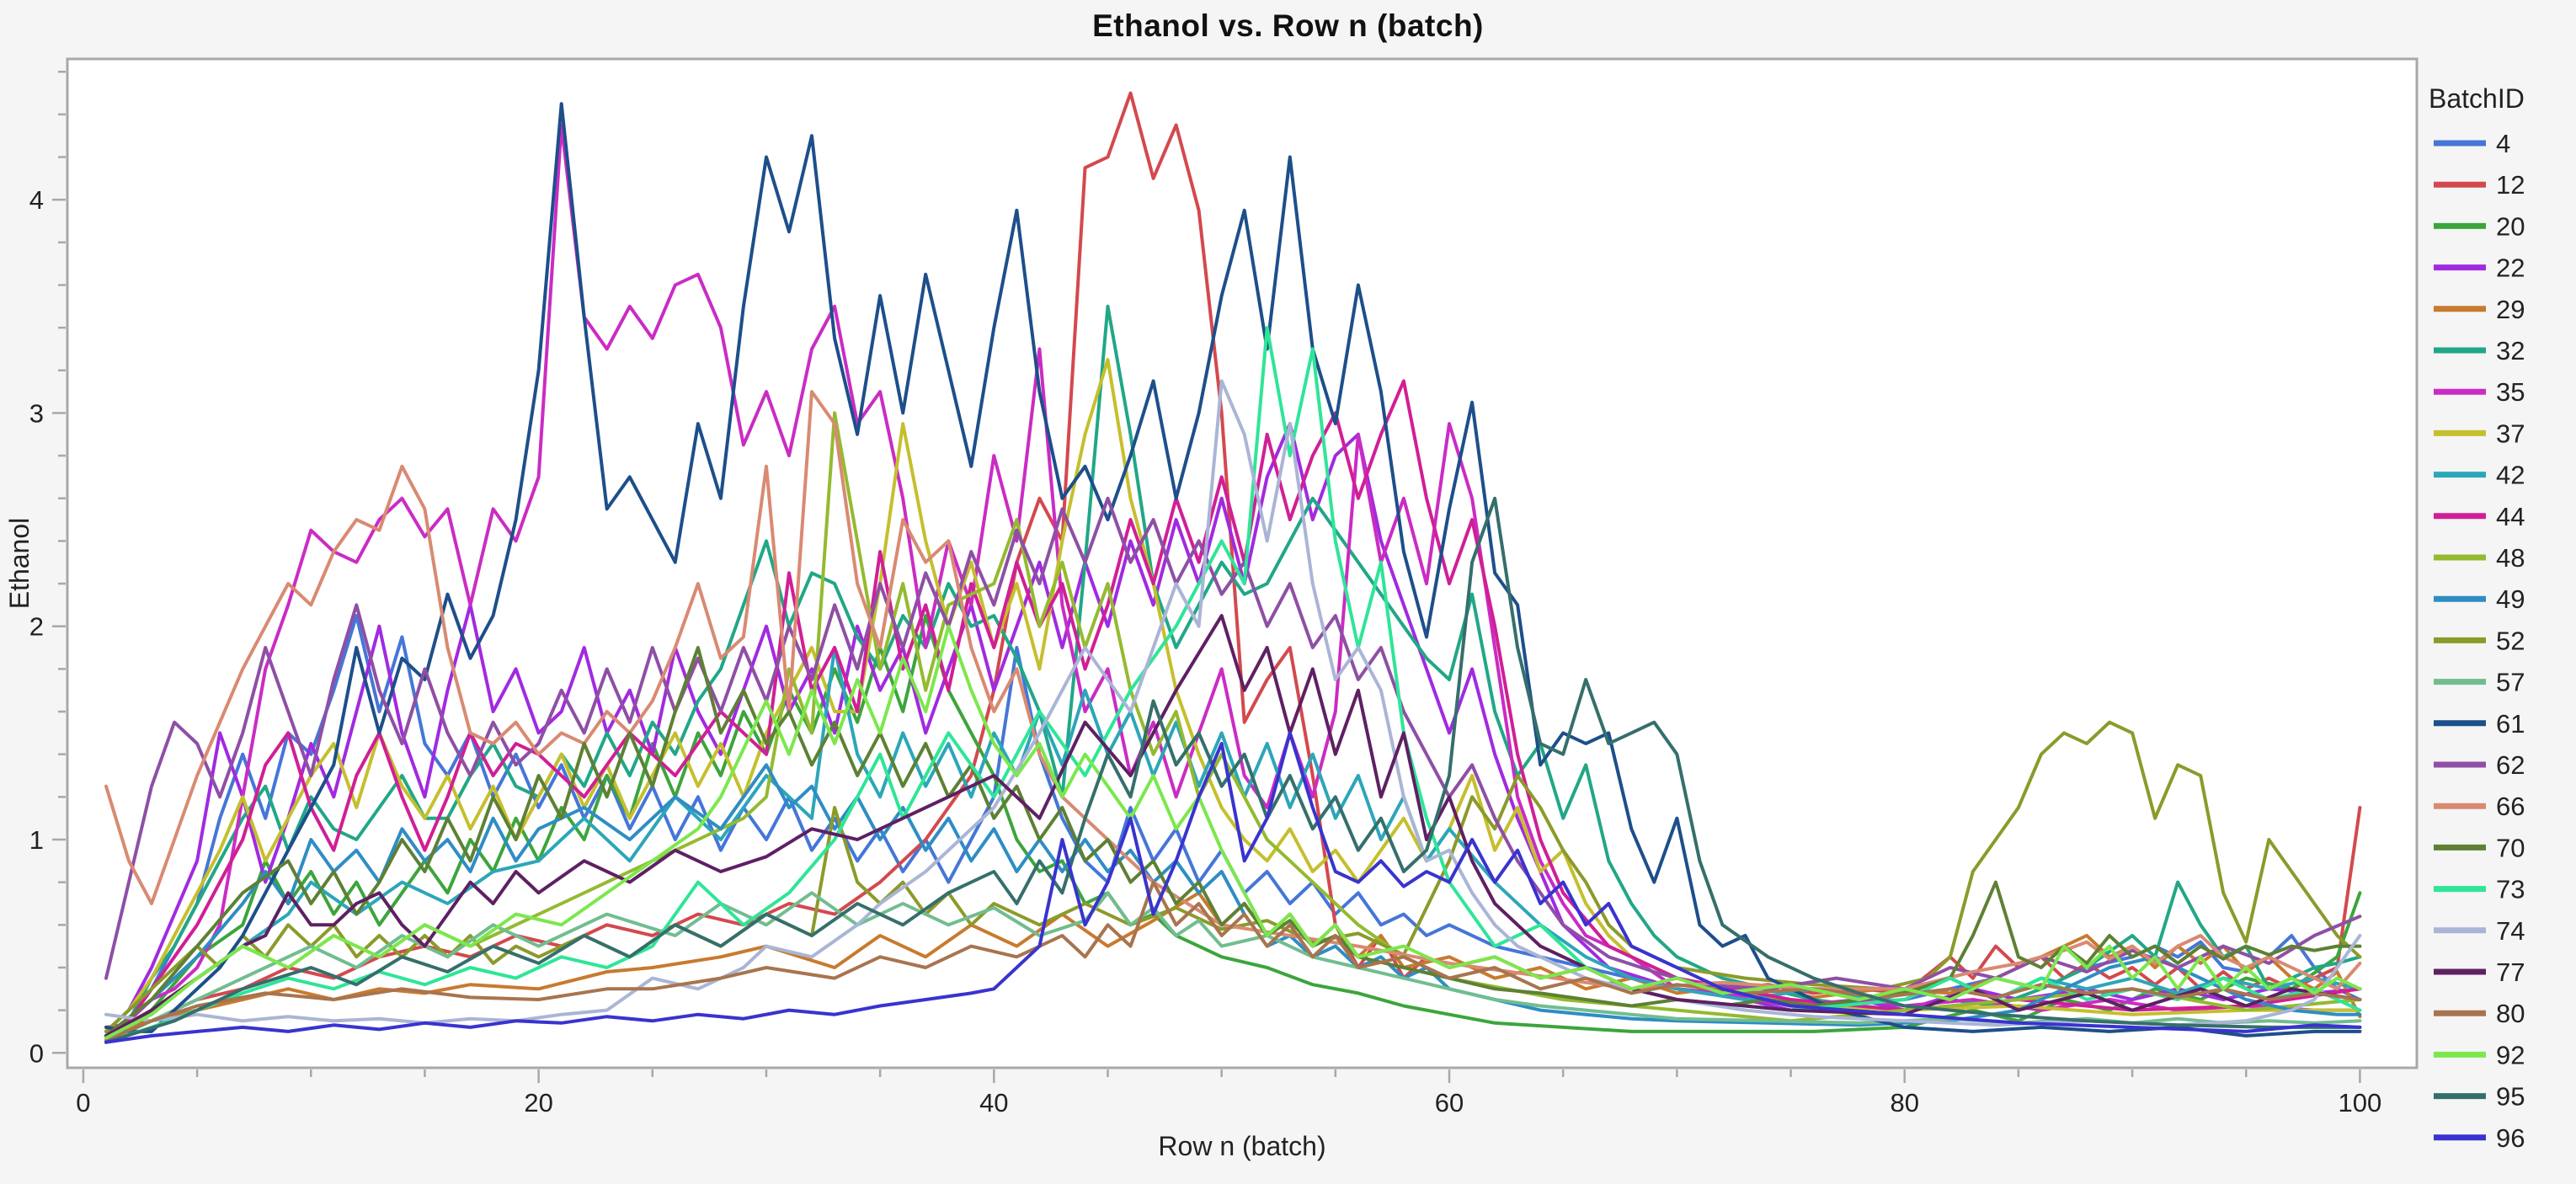 This screenshot has height=1184, width=2576. Describe the element at coordinates (2510, 475) in the screenshot. I see `legend-item-42: 42` at that location.